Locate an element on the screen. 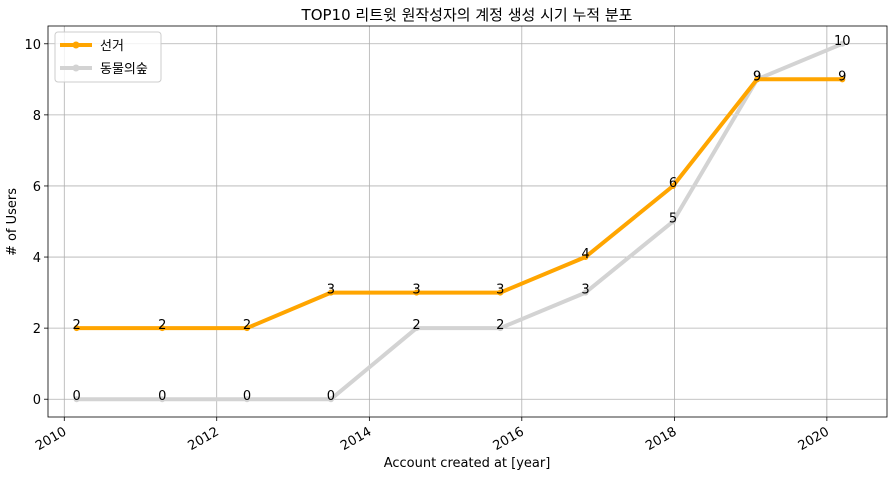  data-label-0: 9 is located at coordinates (842, 76).